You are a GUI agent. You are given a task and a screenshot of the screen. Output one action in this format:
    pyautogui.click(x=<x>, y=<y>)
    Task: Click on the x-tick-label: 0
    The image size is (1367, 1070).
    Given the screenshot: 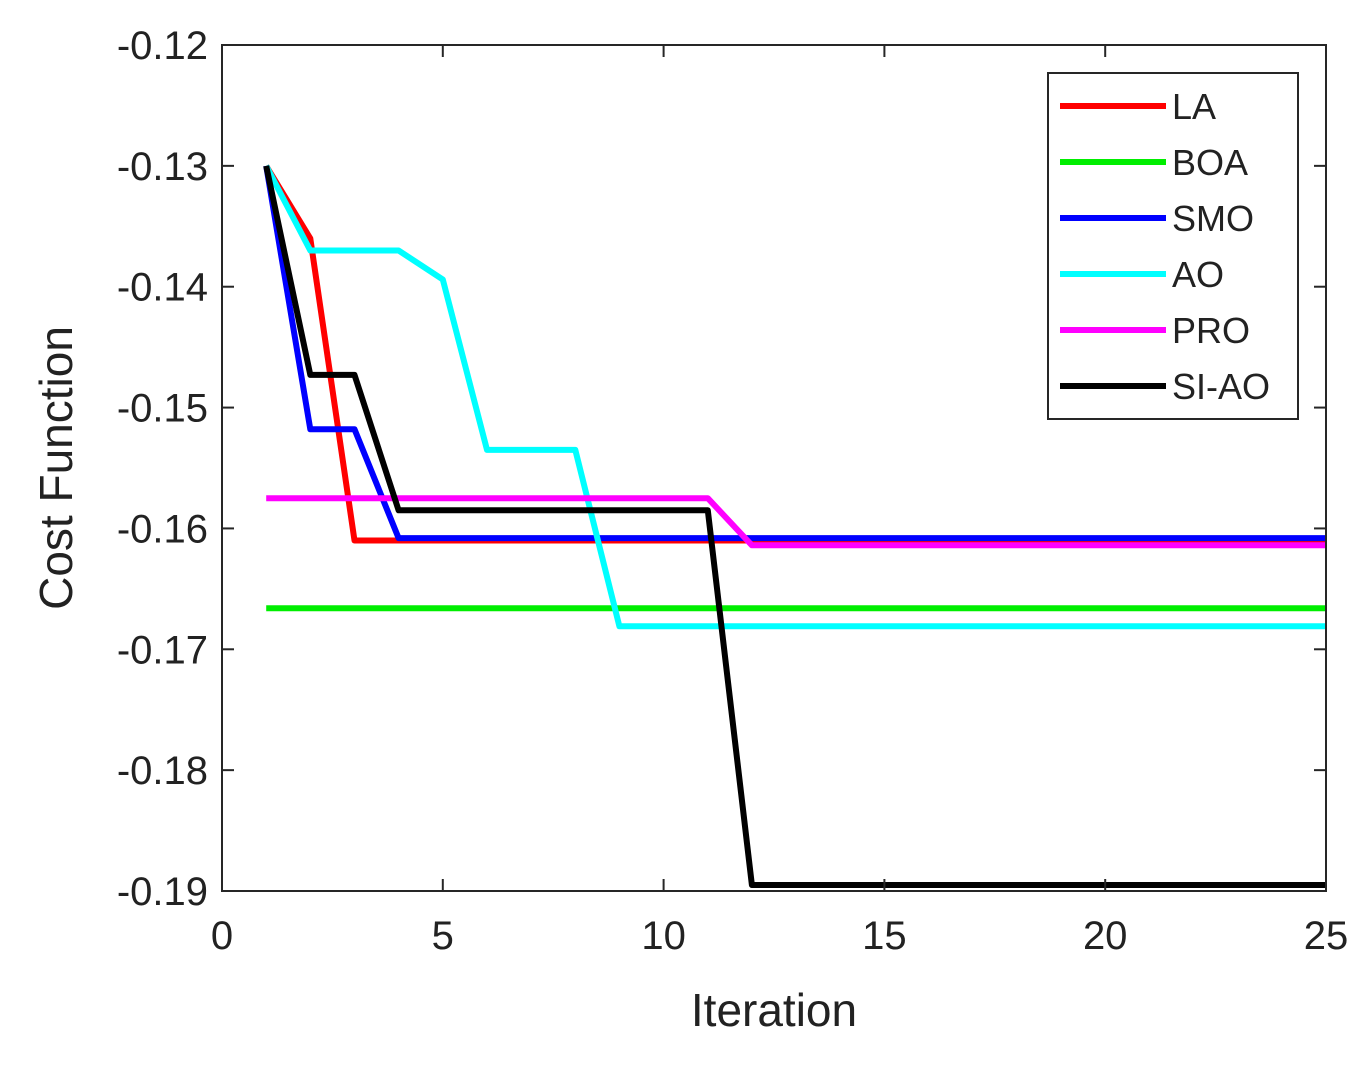 What is the action you would take?
    pyautogui.click(x=222, y=936)
    